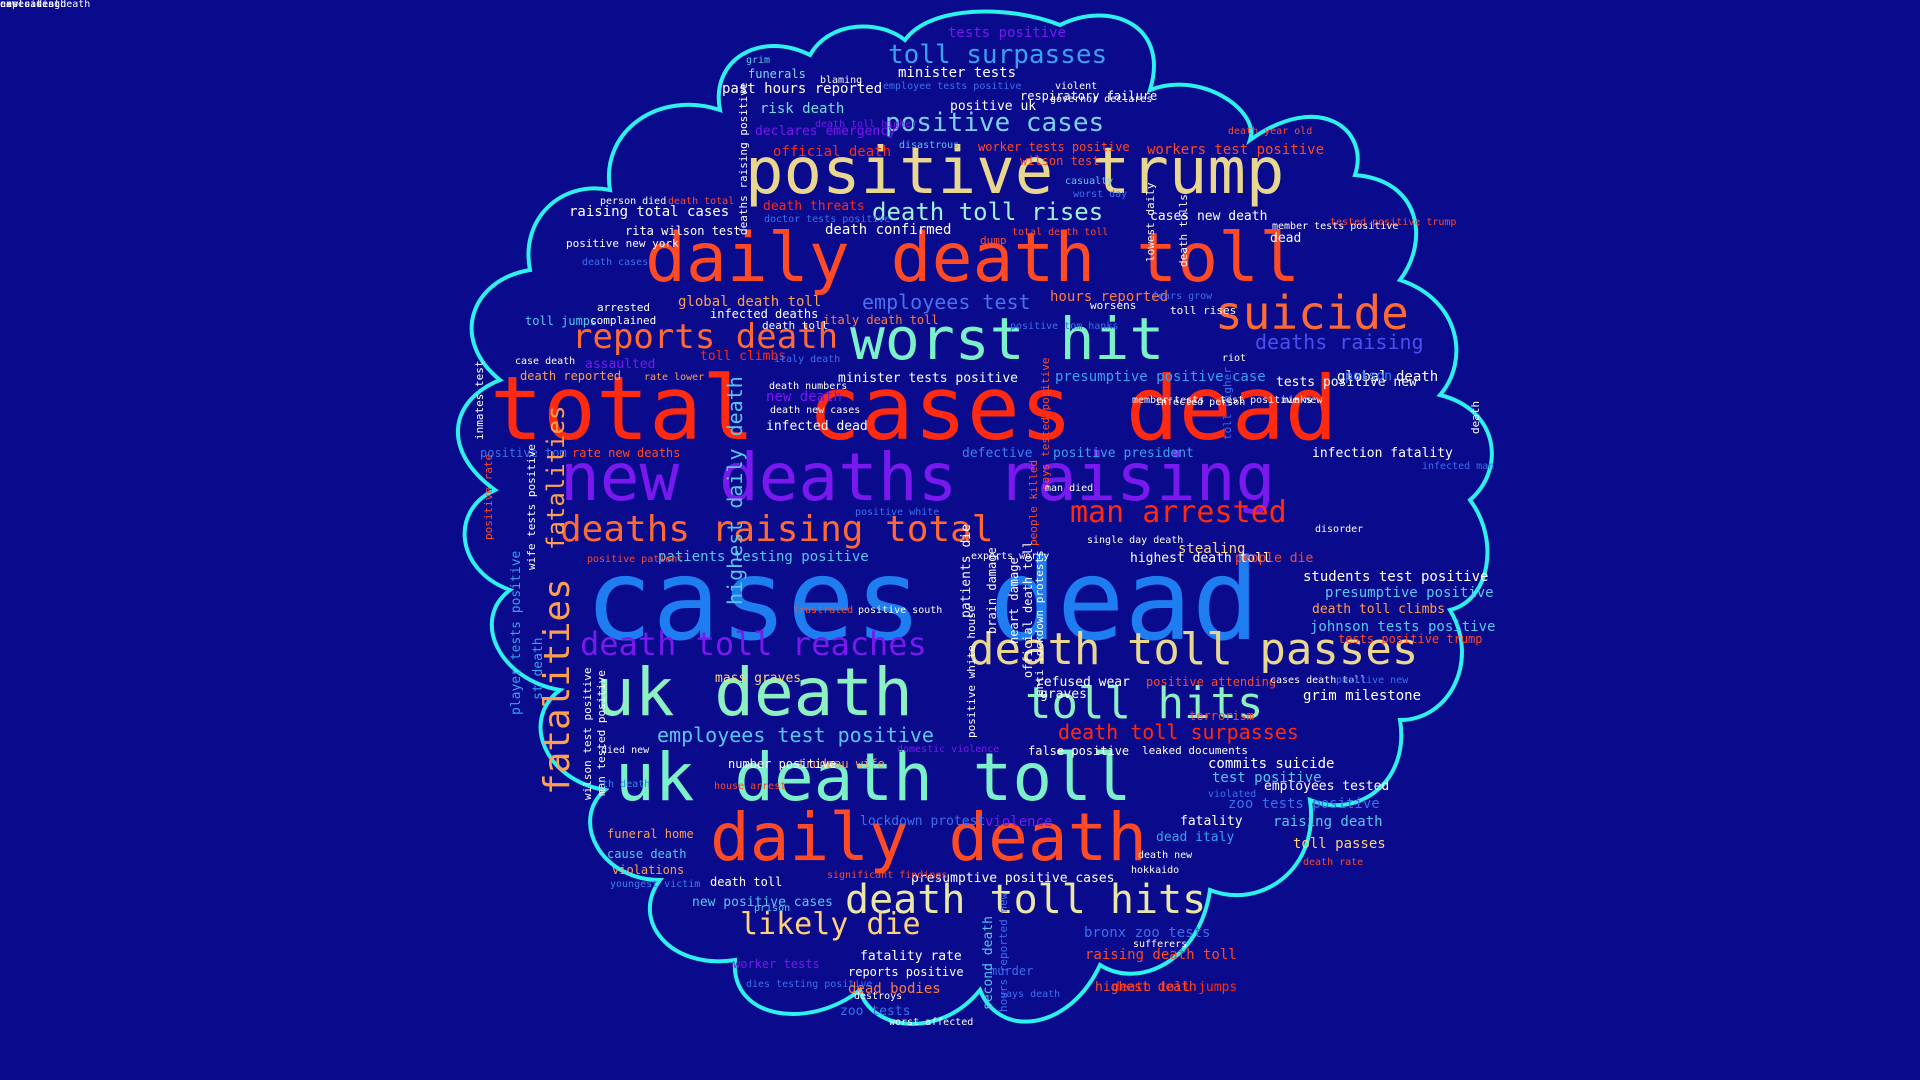 The image size is (1920, 1080). What do you see at coordinates (683, 231) in the screenshot?
I see `cloud-word: rita wilson test` at bounding box center [683, 231].